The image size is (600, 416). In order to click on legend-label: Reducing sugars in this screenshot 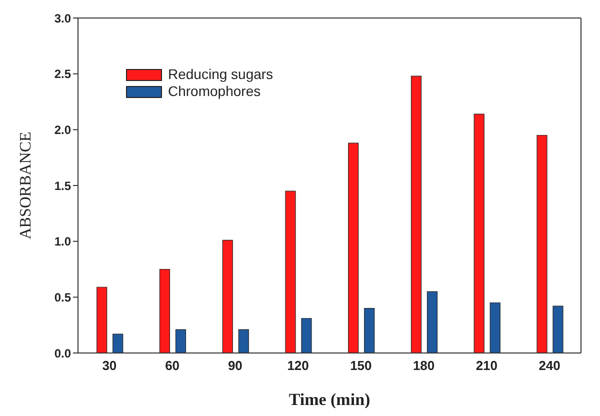, I will do `click(221, 74)`.